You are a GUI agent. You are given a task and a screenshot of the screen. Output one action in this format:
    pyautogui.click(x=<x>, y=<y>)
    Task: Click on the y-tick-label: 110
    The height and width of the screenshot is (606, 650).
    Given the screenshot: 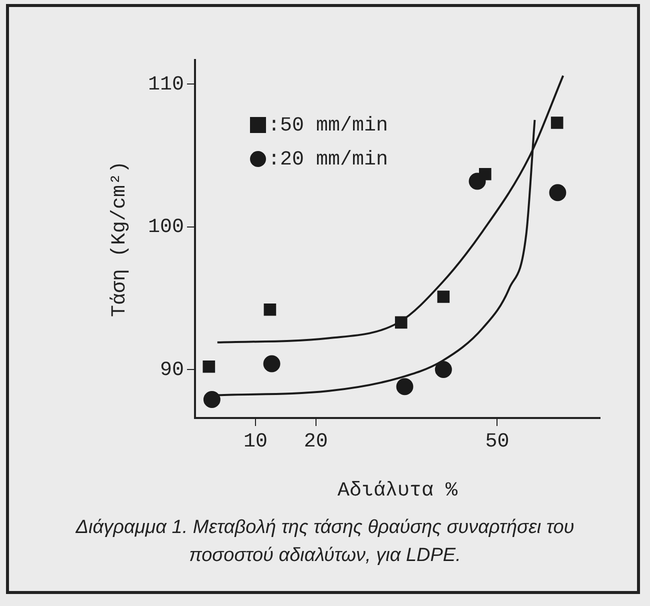 What is the action you would take?
    pyautogui.click(x=166, y=85)
    